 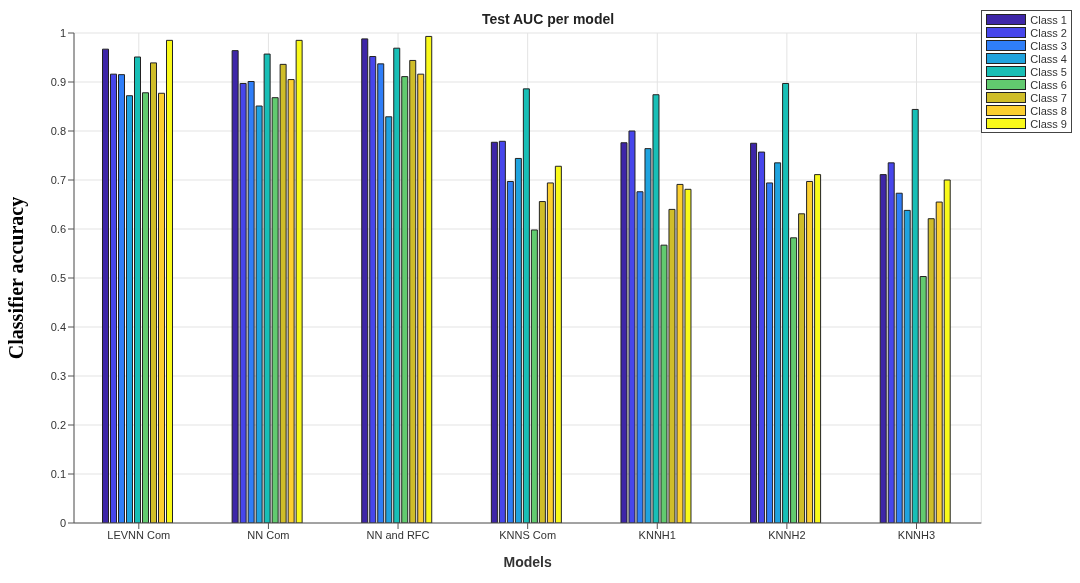 I want to click on y-tick-label: 0, so click(x=62, y=522).